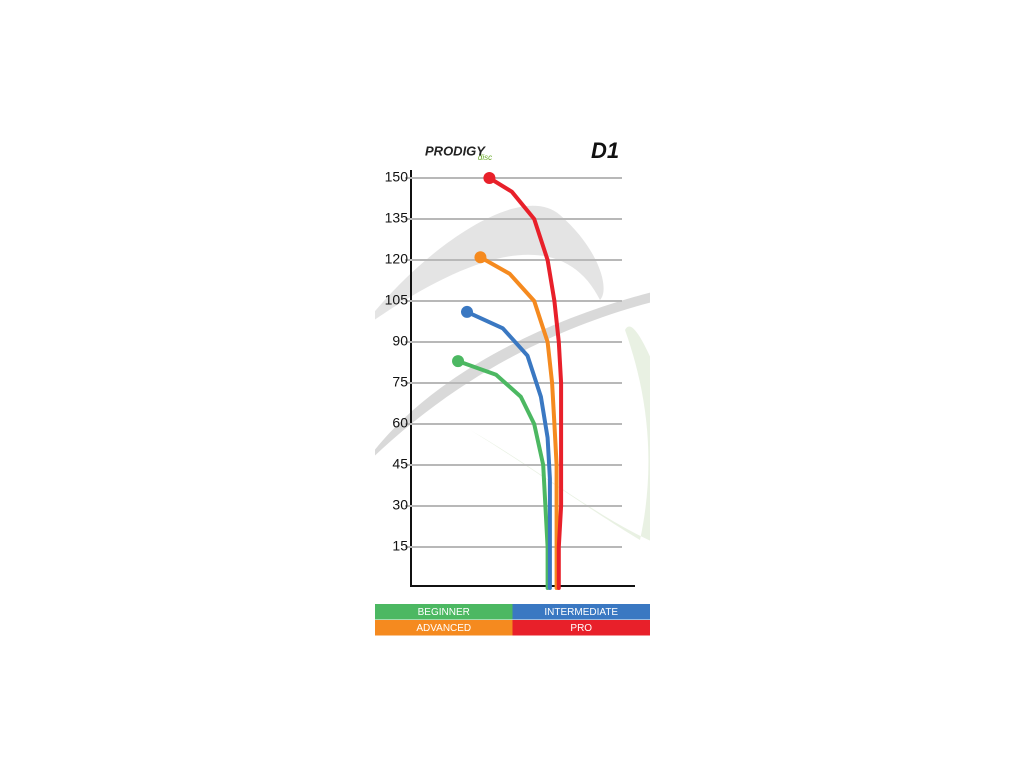 This screenshot has height=773, width=1024. I want to click on y-tick-label: 90, so click(400, 341).